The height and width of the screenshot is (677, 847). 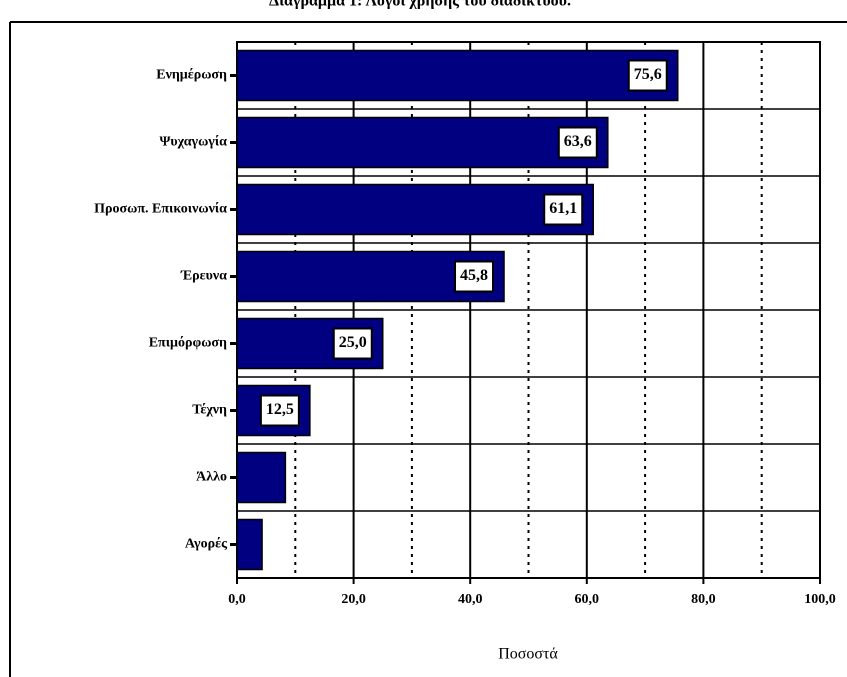 I want to click on value-label: 25,0, so click(x=353, y=342).